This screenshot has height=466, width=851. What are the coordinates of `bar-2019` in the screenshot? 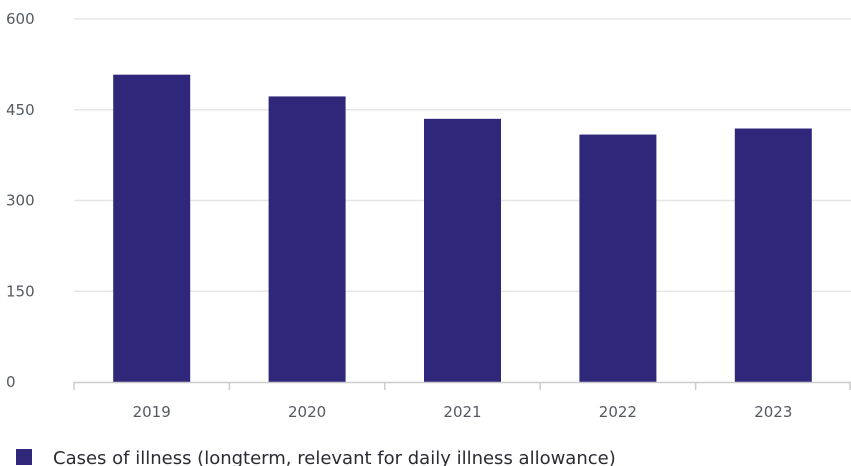 It's located at (152, 228).